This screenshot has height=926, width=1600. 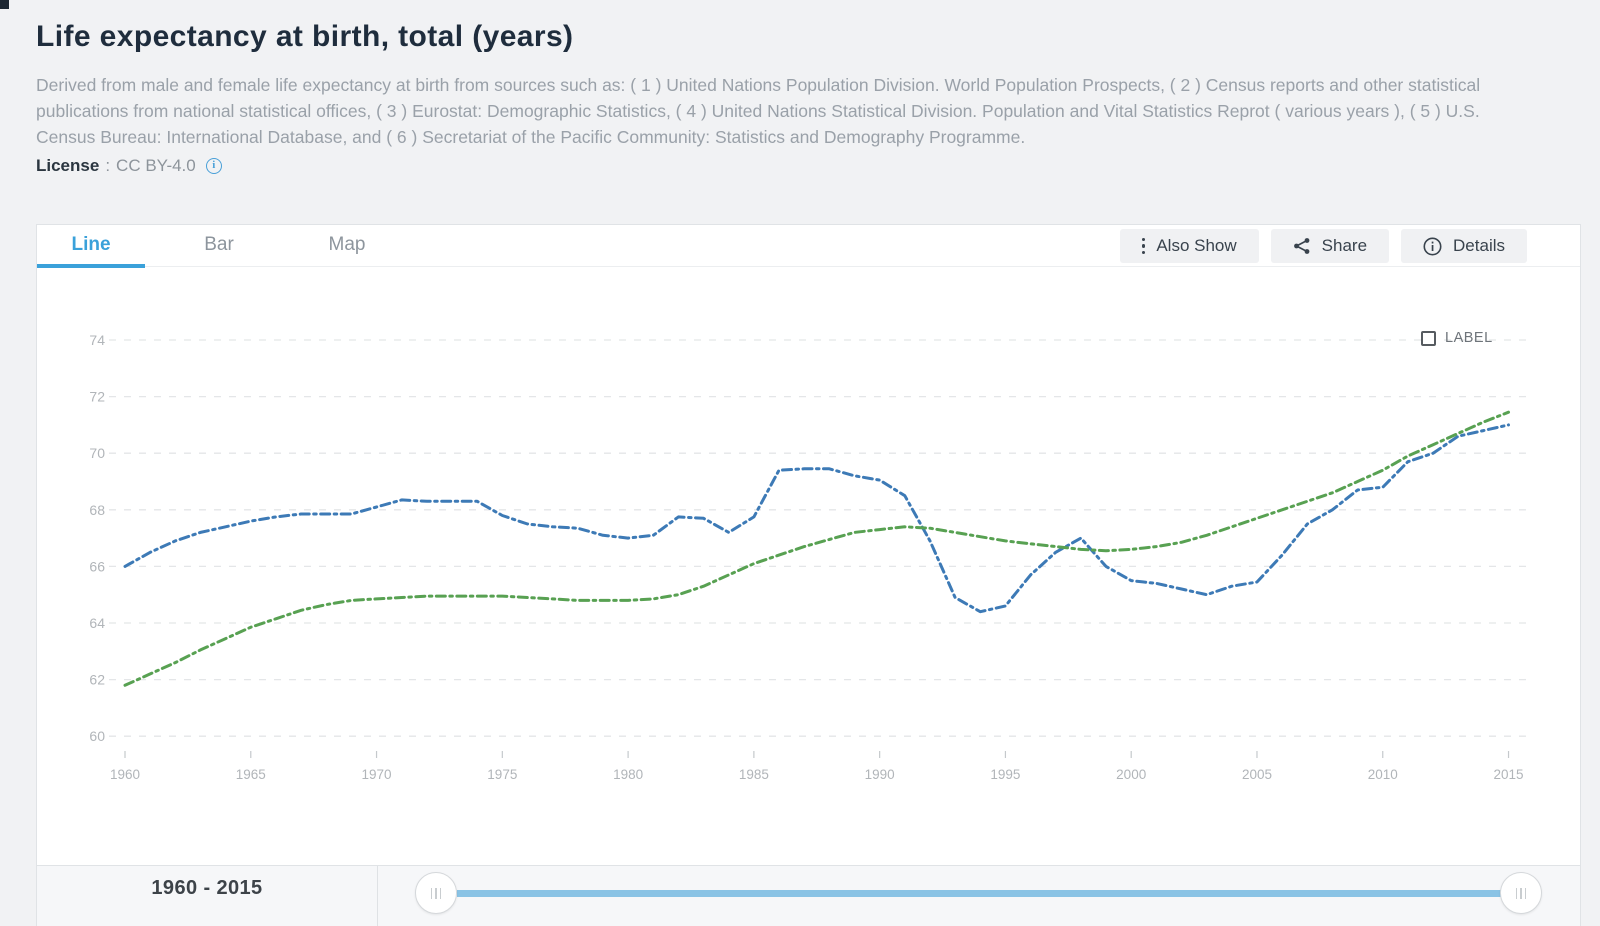 What do you see at coordinates (1131, 774) in the screenshot?
I see `svg-text: 2000` at bounding box center [1131, 774].